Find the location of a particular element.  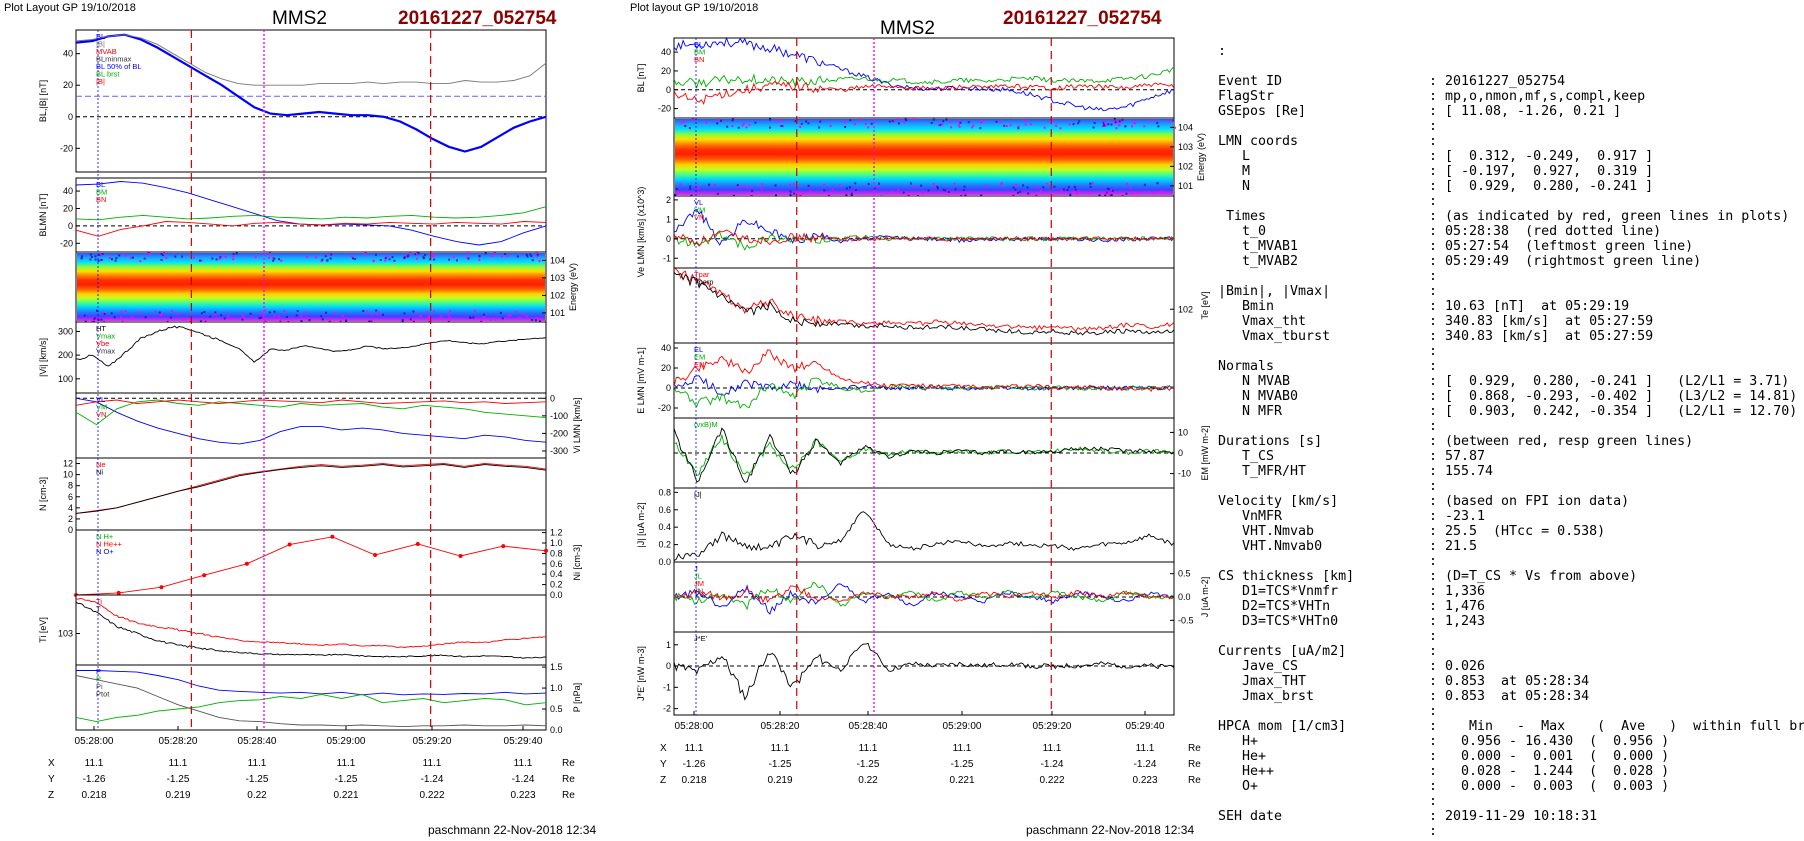

info-key: Durations [s] is located at coordinates (1270, 441).